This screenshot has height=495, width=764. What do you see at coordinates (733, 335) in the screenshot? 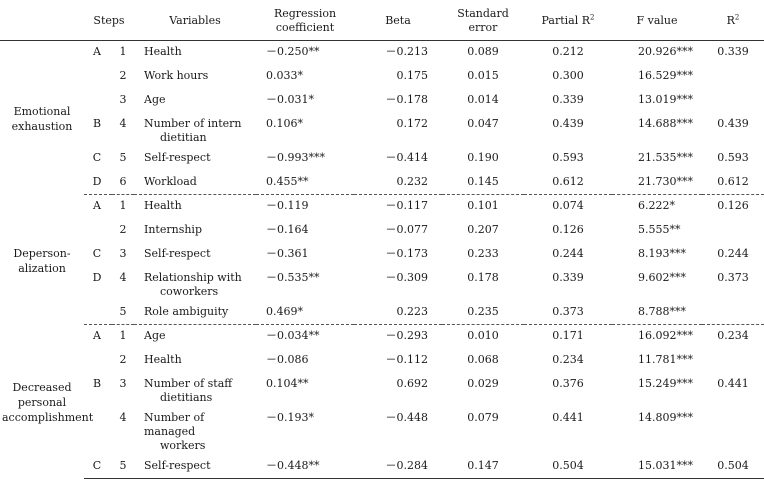
I see `r2-cell: 0.234` at bounding box center [733, 335].